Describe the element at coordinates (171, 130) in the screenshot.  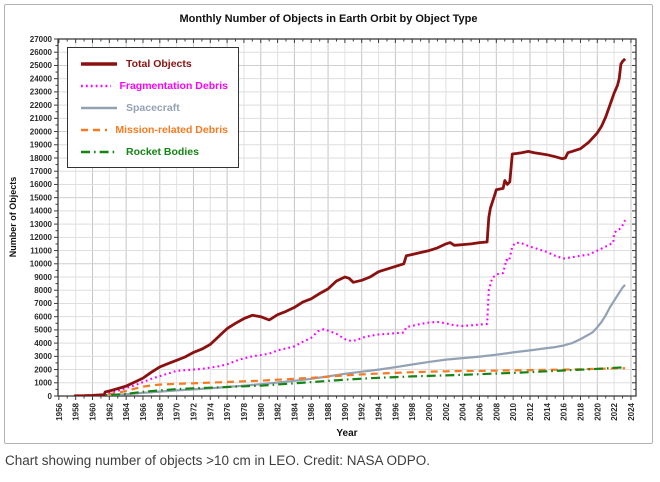
I see `legend-label-mission-related-debris: Mission-related Debris` at that location.